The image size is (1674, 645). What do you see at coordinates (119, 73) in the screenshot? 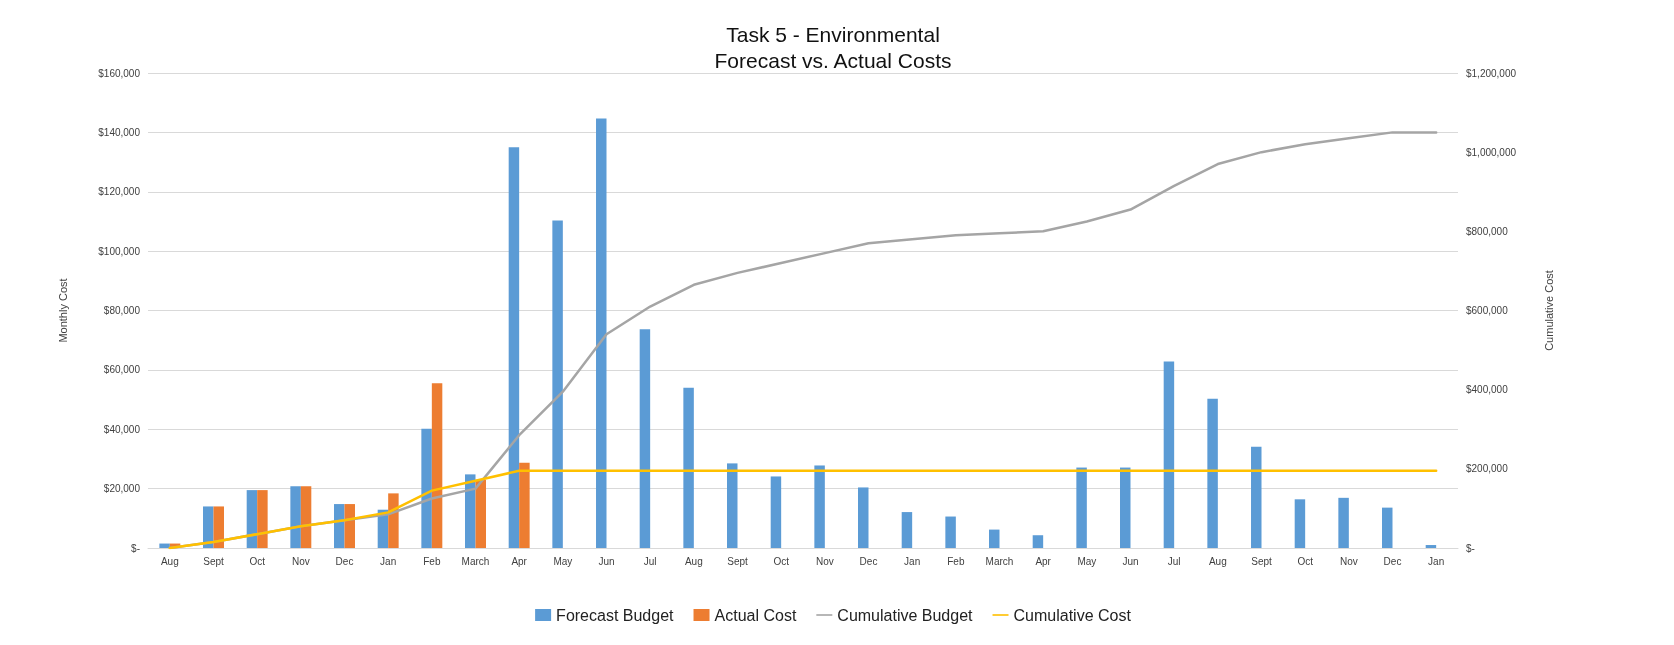
I see `y-tick-label: $160,000` at bounding box center [119, 73].